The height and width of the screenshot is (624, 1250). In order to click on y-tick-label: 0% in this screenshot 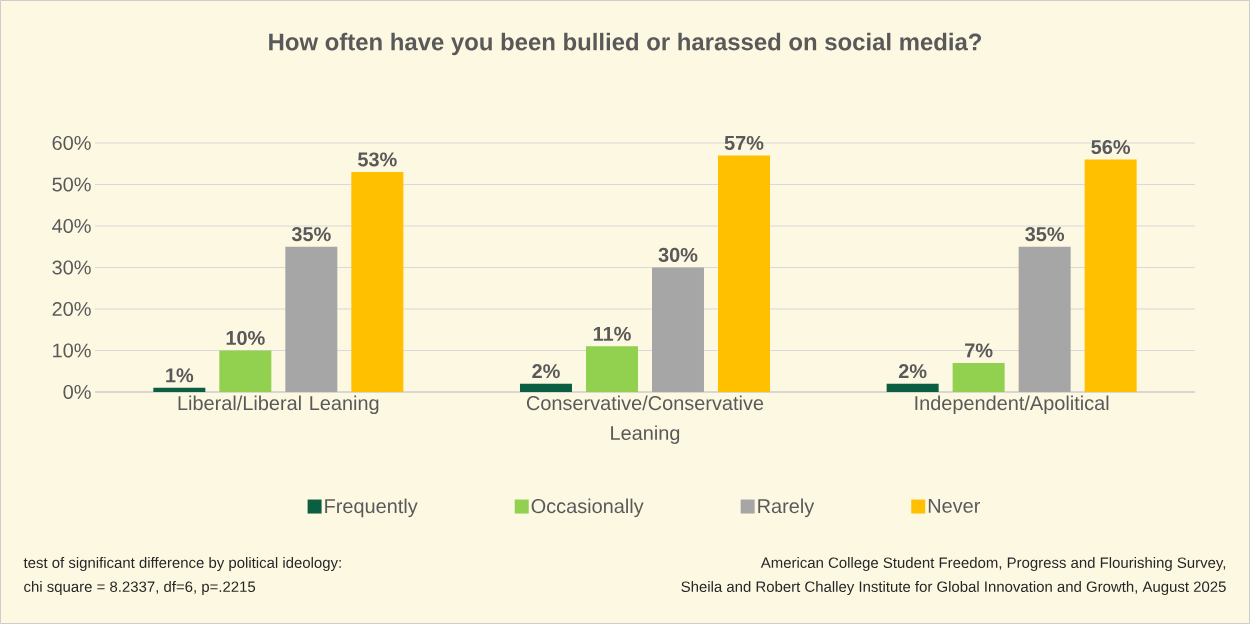, I will do `click(77, 392)`.